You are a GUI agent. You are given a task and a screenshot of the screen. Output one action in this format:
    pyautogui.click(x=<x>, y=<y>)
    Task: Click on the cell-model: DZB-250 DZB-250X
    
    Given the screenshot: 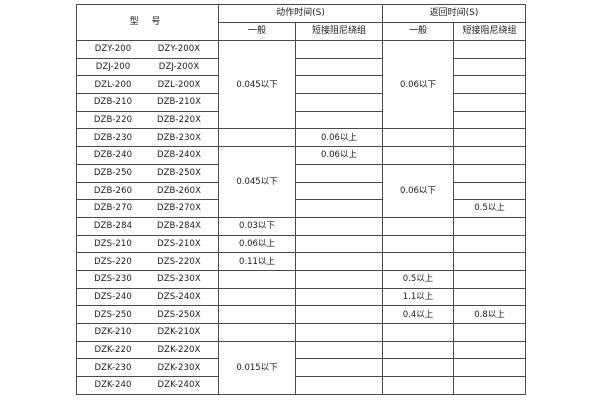 What is the action you would take?
    pyautogui.click(x=147, y=173)
    